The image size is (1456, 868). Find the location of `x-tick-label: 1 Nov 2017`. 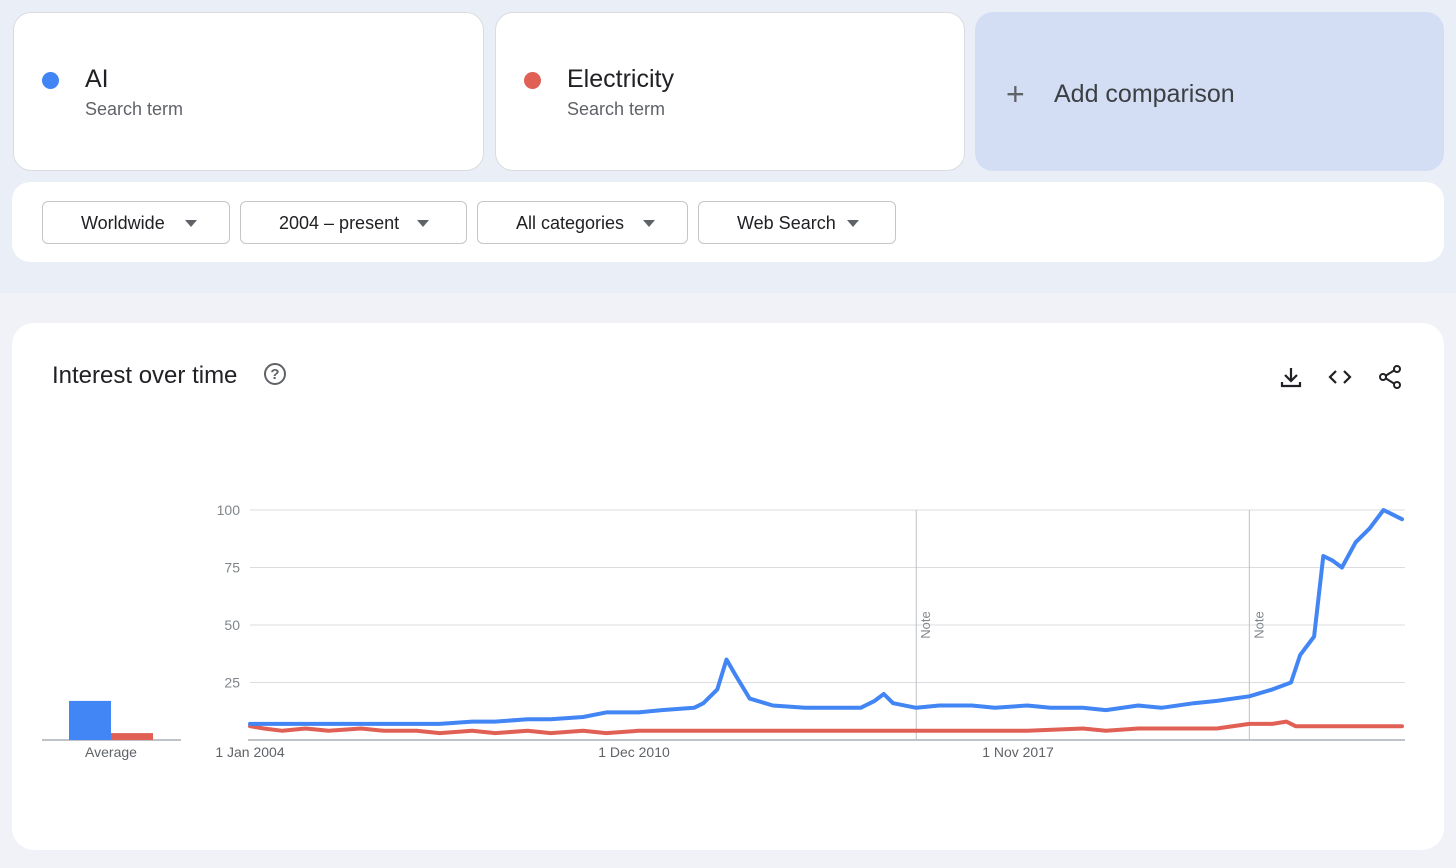

x-tick-label: 1 Nov 2017 is located at coordinates (1018, 752).